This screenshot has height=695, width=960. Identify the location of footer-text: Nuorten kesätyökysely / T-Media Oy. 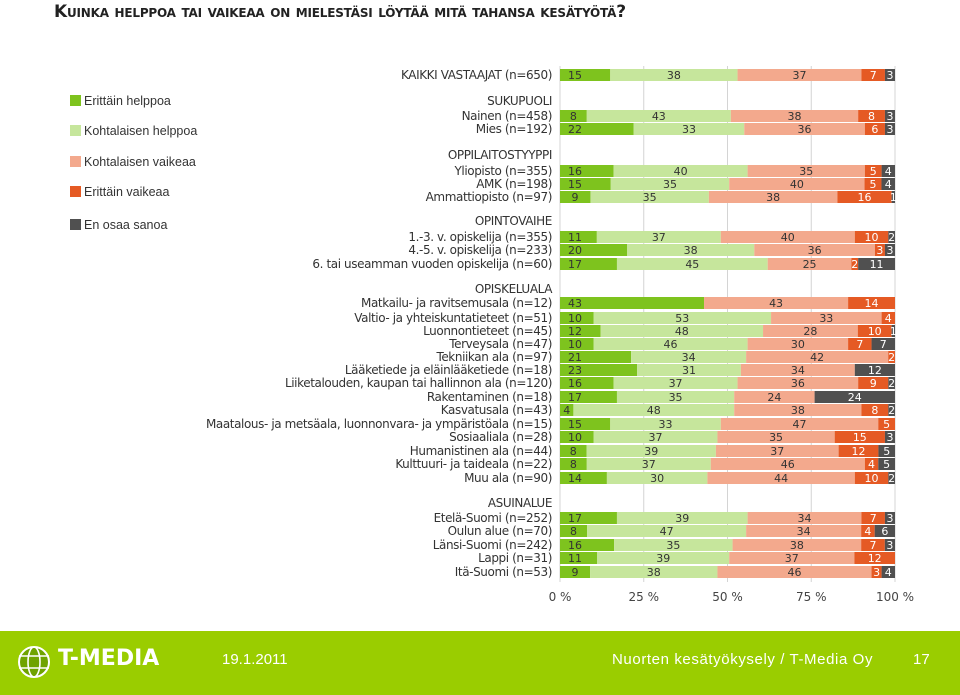
(743, 659).